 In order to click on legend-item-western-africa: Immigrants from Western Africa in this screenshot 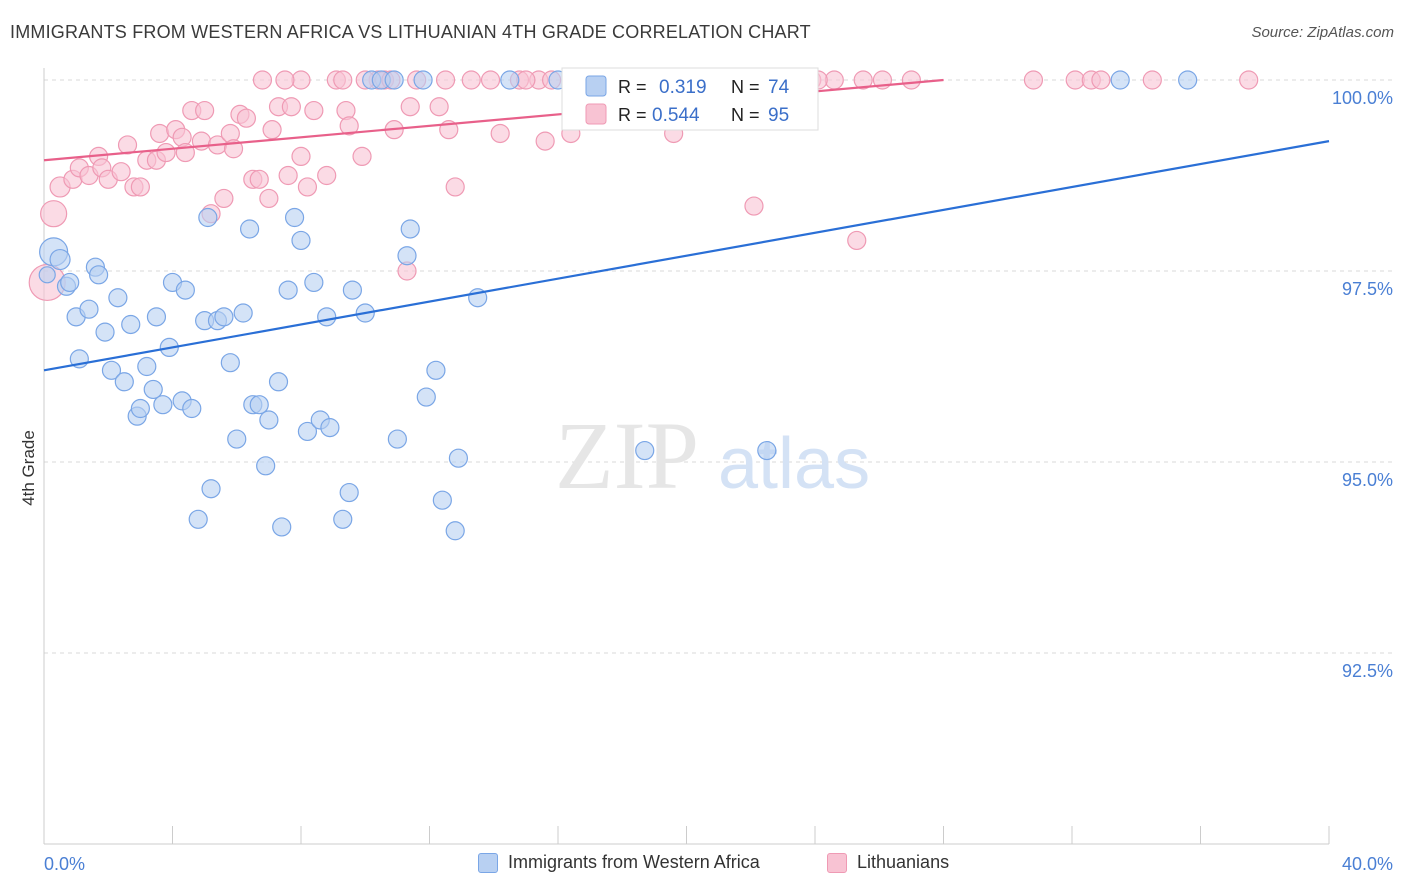, I will do `click(619, 862)`.